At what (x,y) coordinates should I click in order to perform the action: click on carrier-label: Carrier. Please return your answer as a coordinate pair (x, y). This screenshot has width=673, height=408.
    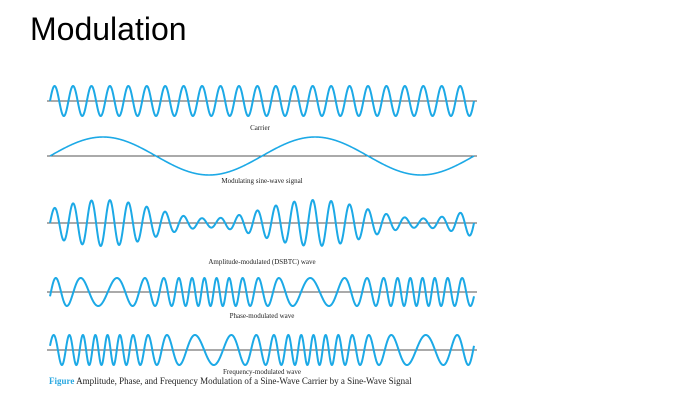
    Looking at the image, I should click on (260, 128).